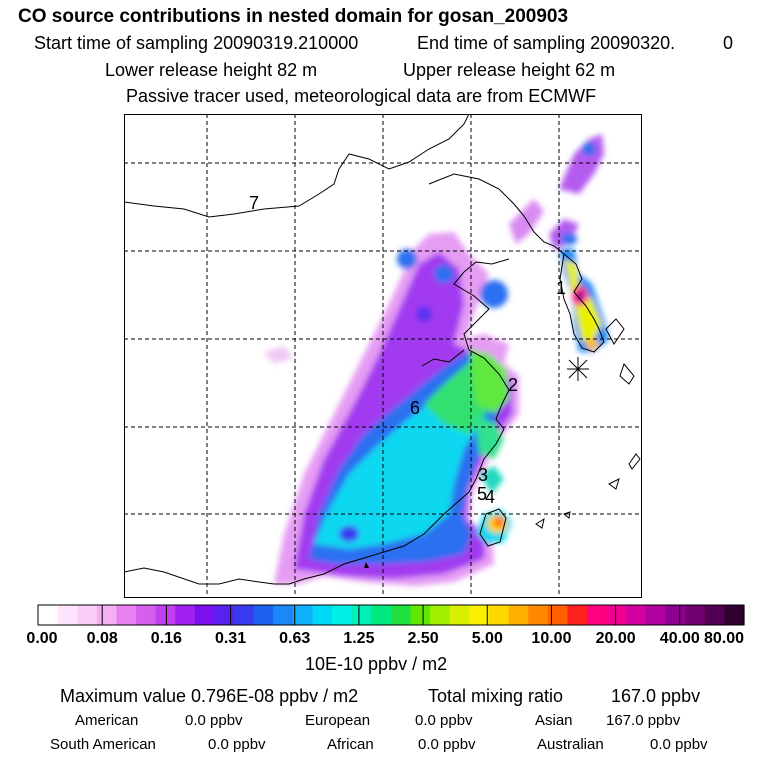 The height and width of the screenshot is (768, 768). I want to click on region-label-6: 6, so click(415, 408).